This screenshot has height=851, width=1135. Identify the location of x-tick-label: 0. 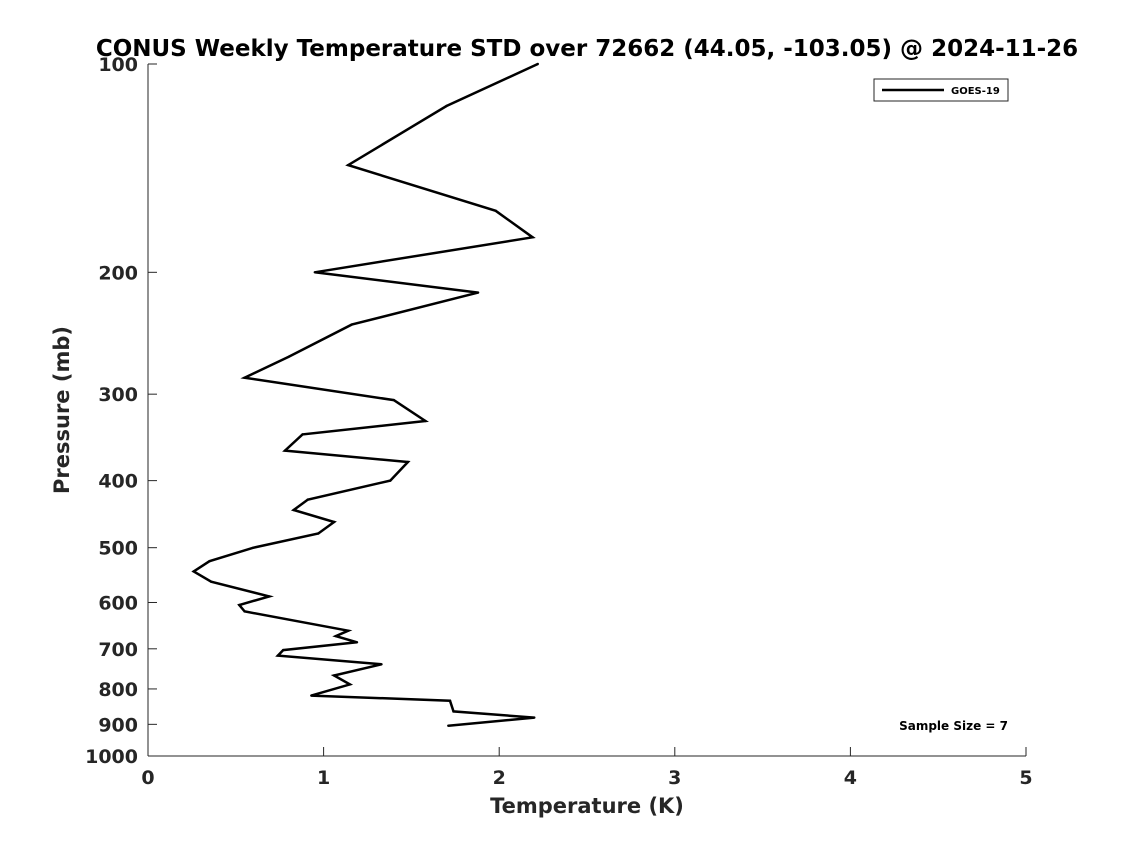
(147, 778).